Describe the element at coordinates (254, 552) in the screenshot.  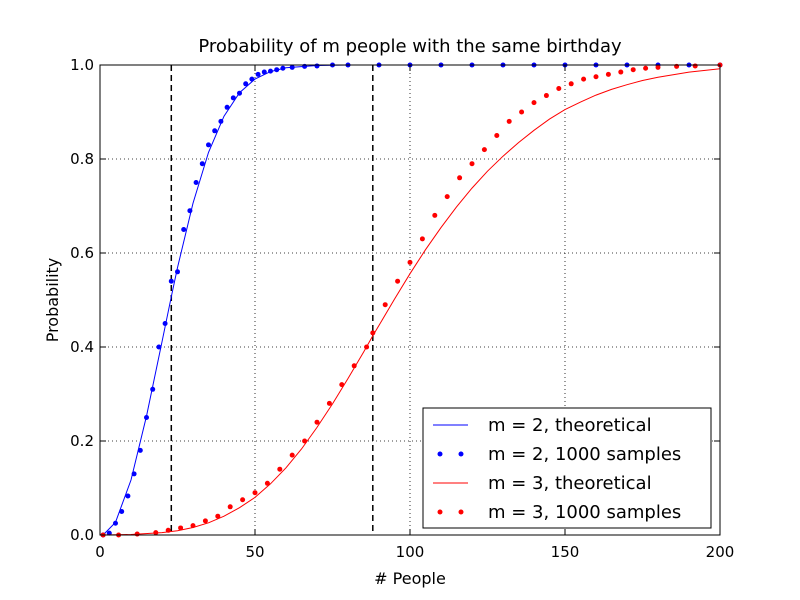
I see `x-tick-label: 50` at that location.